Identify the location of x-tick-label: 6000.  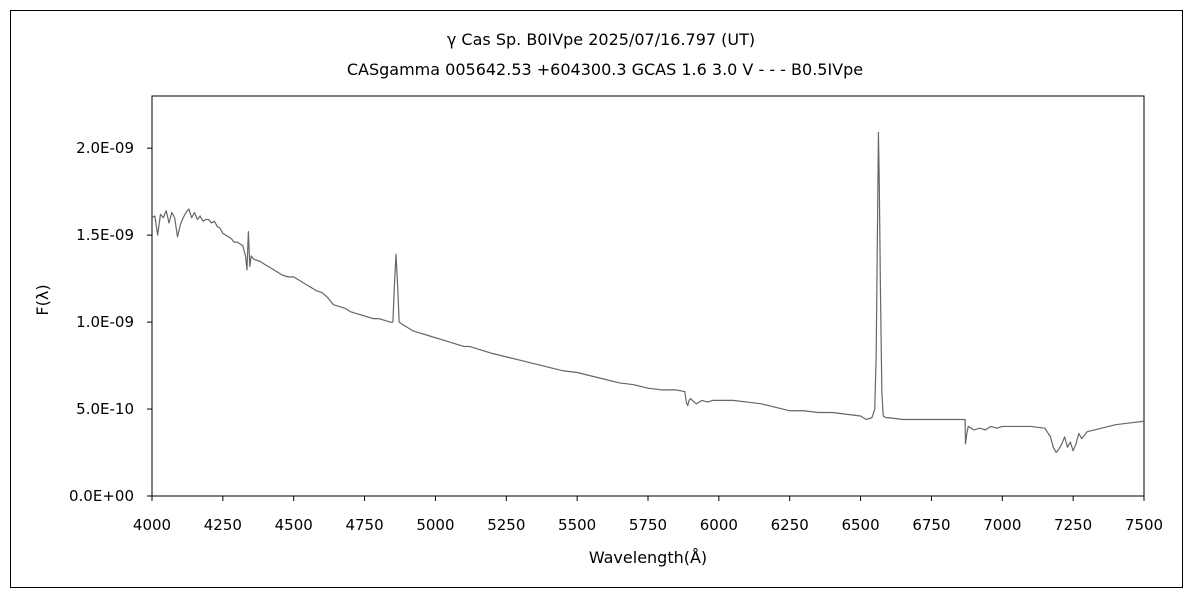
(719, 525).